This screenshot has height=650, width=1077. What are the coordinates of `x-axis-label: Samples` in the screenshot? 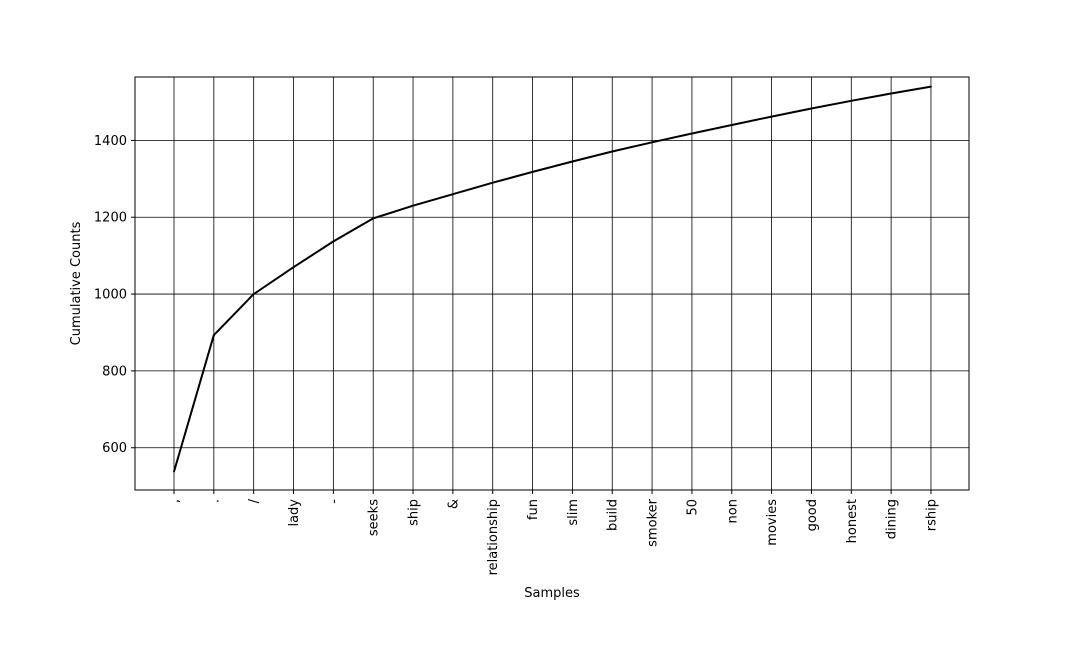 It's located at (552, 593).